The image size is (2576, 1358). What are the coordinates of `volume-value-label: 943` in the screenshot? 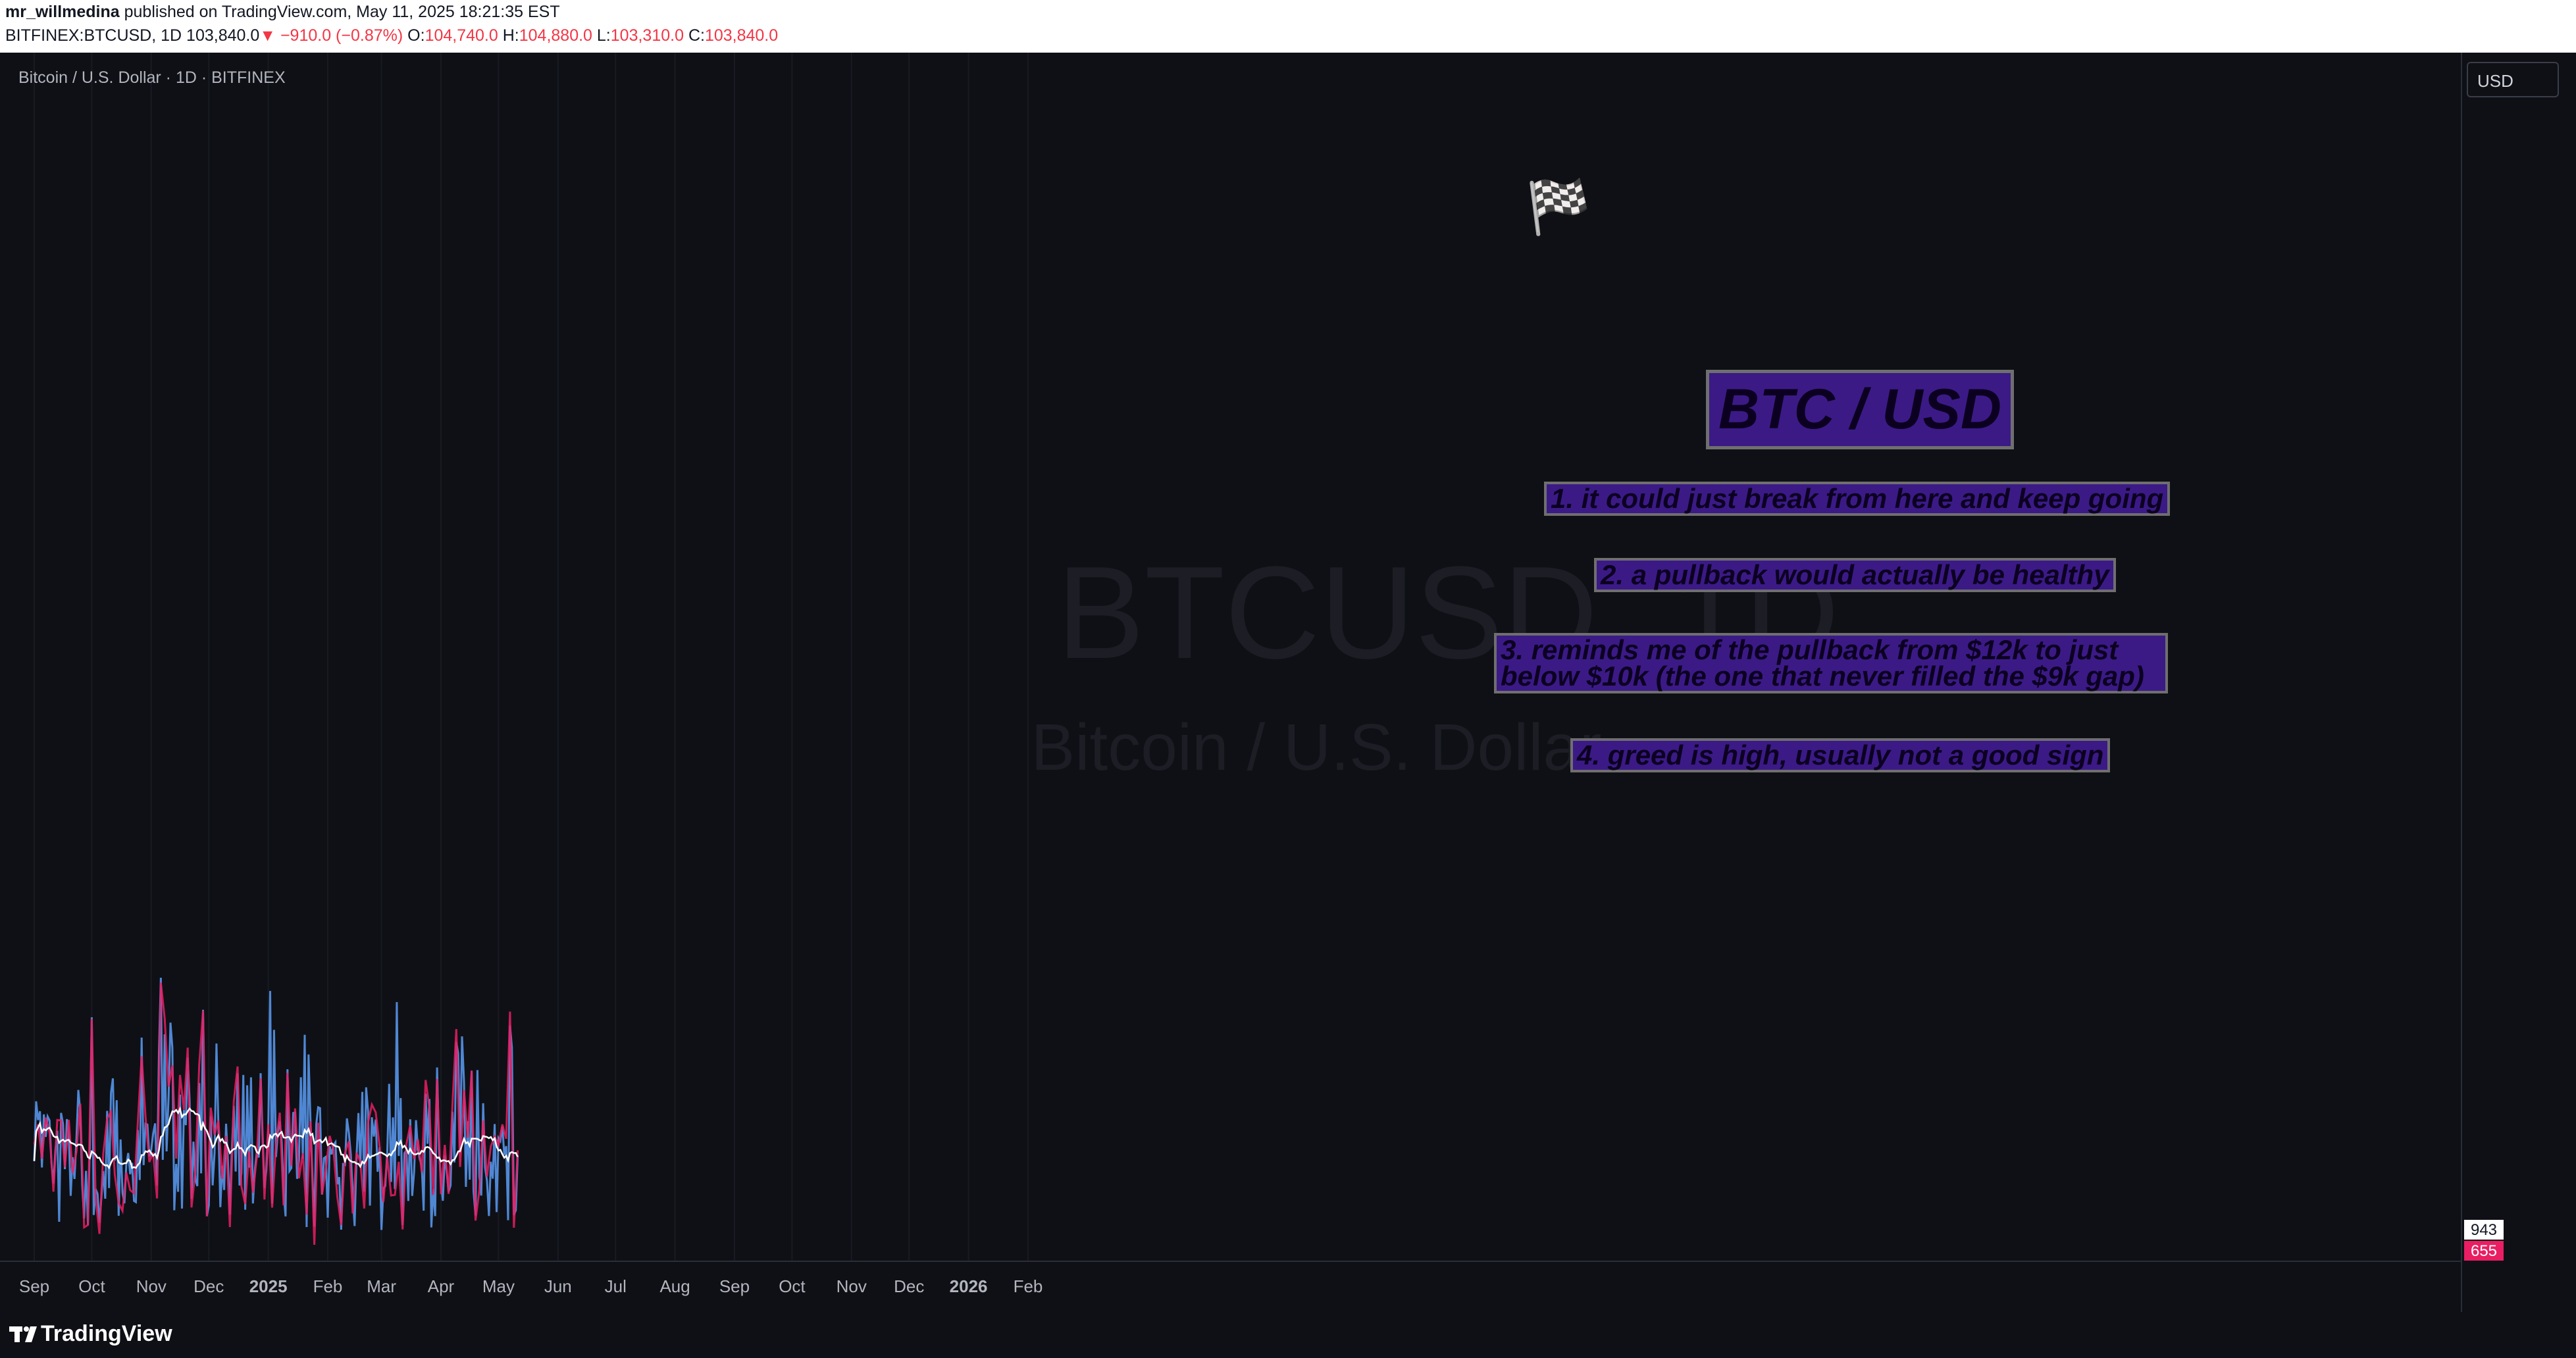 It's located at (2484, 1230).